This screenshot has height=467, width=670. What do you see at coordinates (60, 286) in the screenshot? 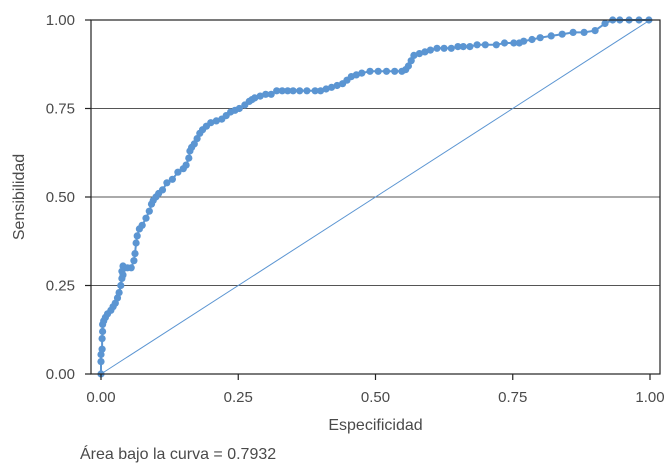
I see `y-tick-label: 0.25` at bounding box center [60, 286].